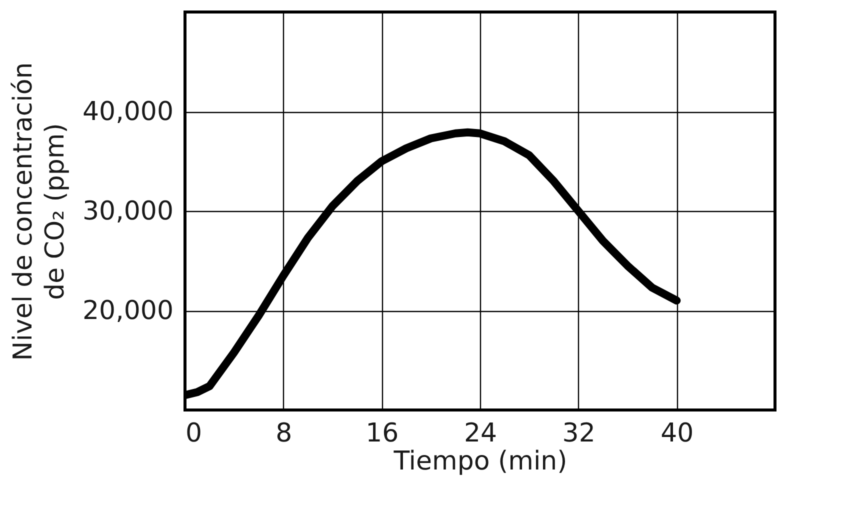 This screenshot has height=513, width=842. What do you see at coordinates (128, 311) in the screenshot?
I see `y-tick-label: 20,000` at bounding box center [128, 311].